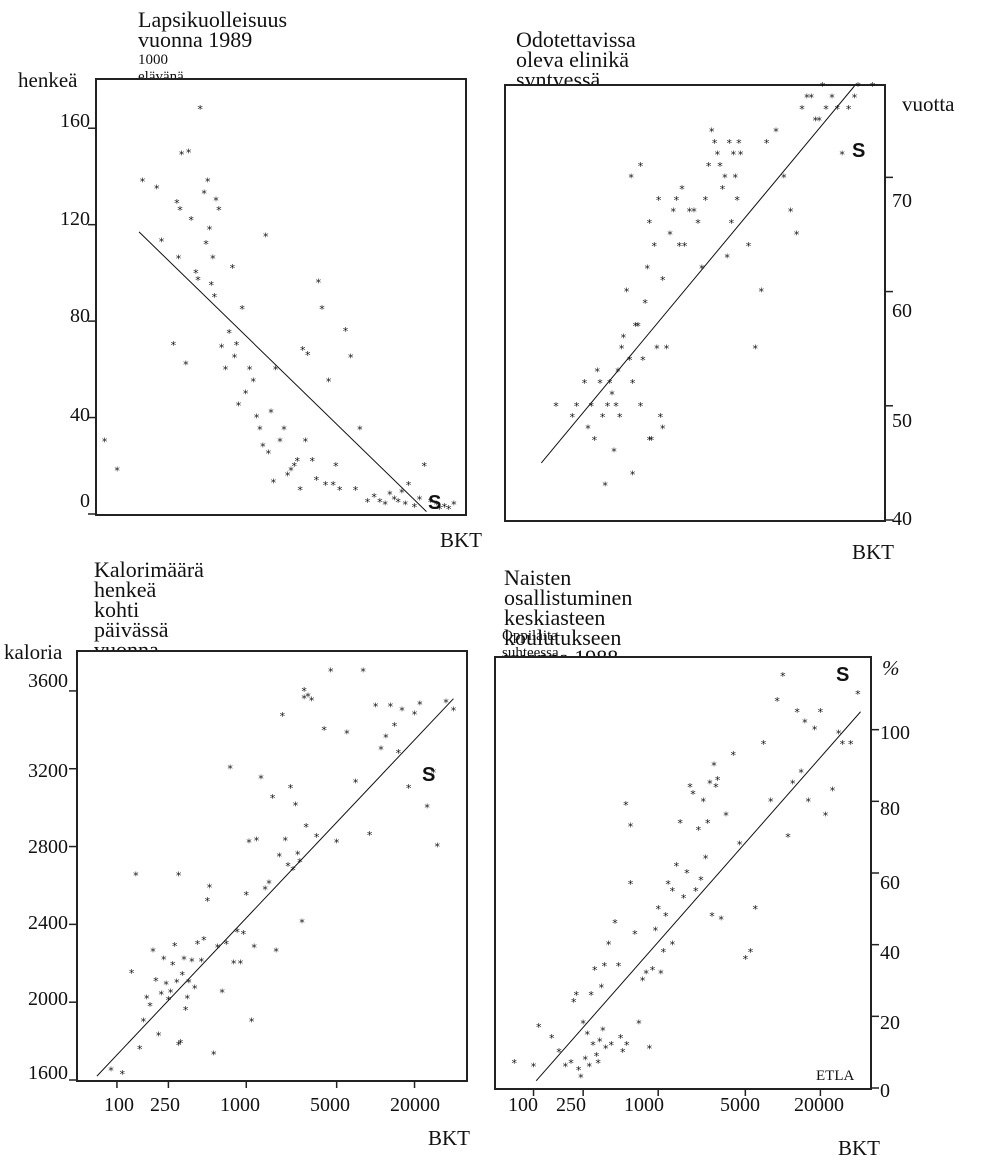  Describe the element at coordinates (429, 775) in the screenshot. I see `highlight-symbol: S` at that location.